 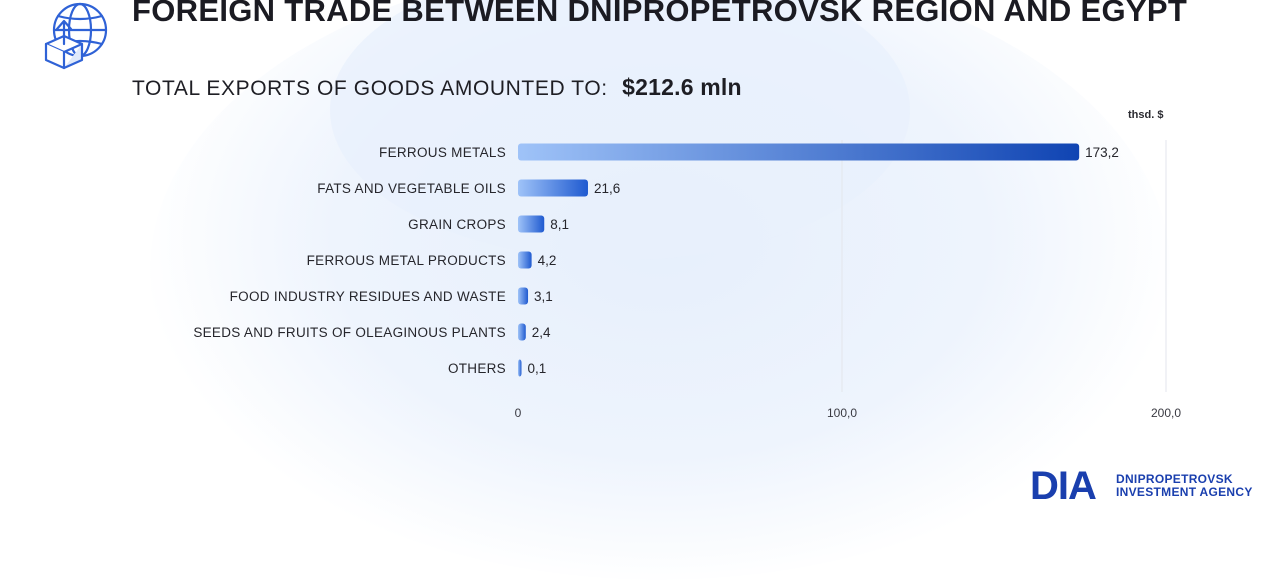 I want to click on value-label: 4,2, so click(x=547, y=260).